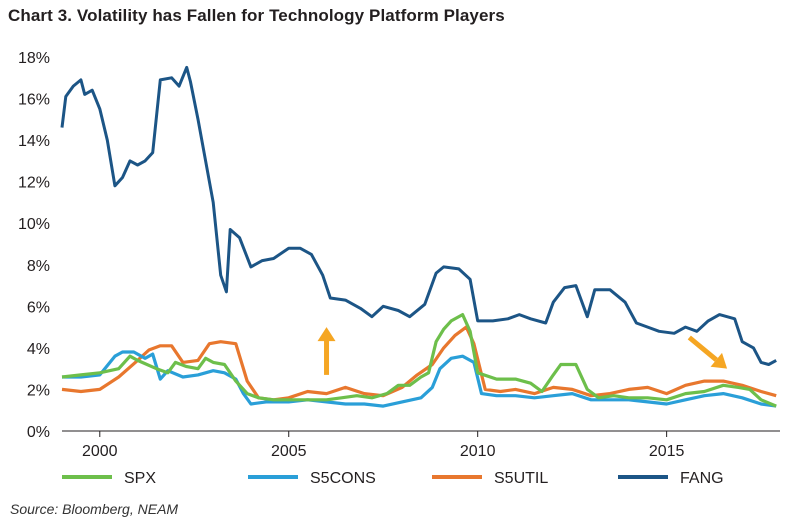  I want to click on annotation-arrowhead-up, so click(326, 334).